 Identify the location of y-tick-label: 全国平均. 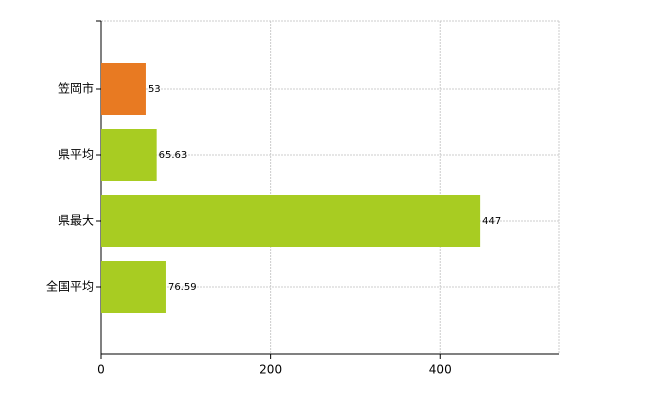
(70, 286).